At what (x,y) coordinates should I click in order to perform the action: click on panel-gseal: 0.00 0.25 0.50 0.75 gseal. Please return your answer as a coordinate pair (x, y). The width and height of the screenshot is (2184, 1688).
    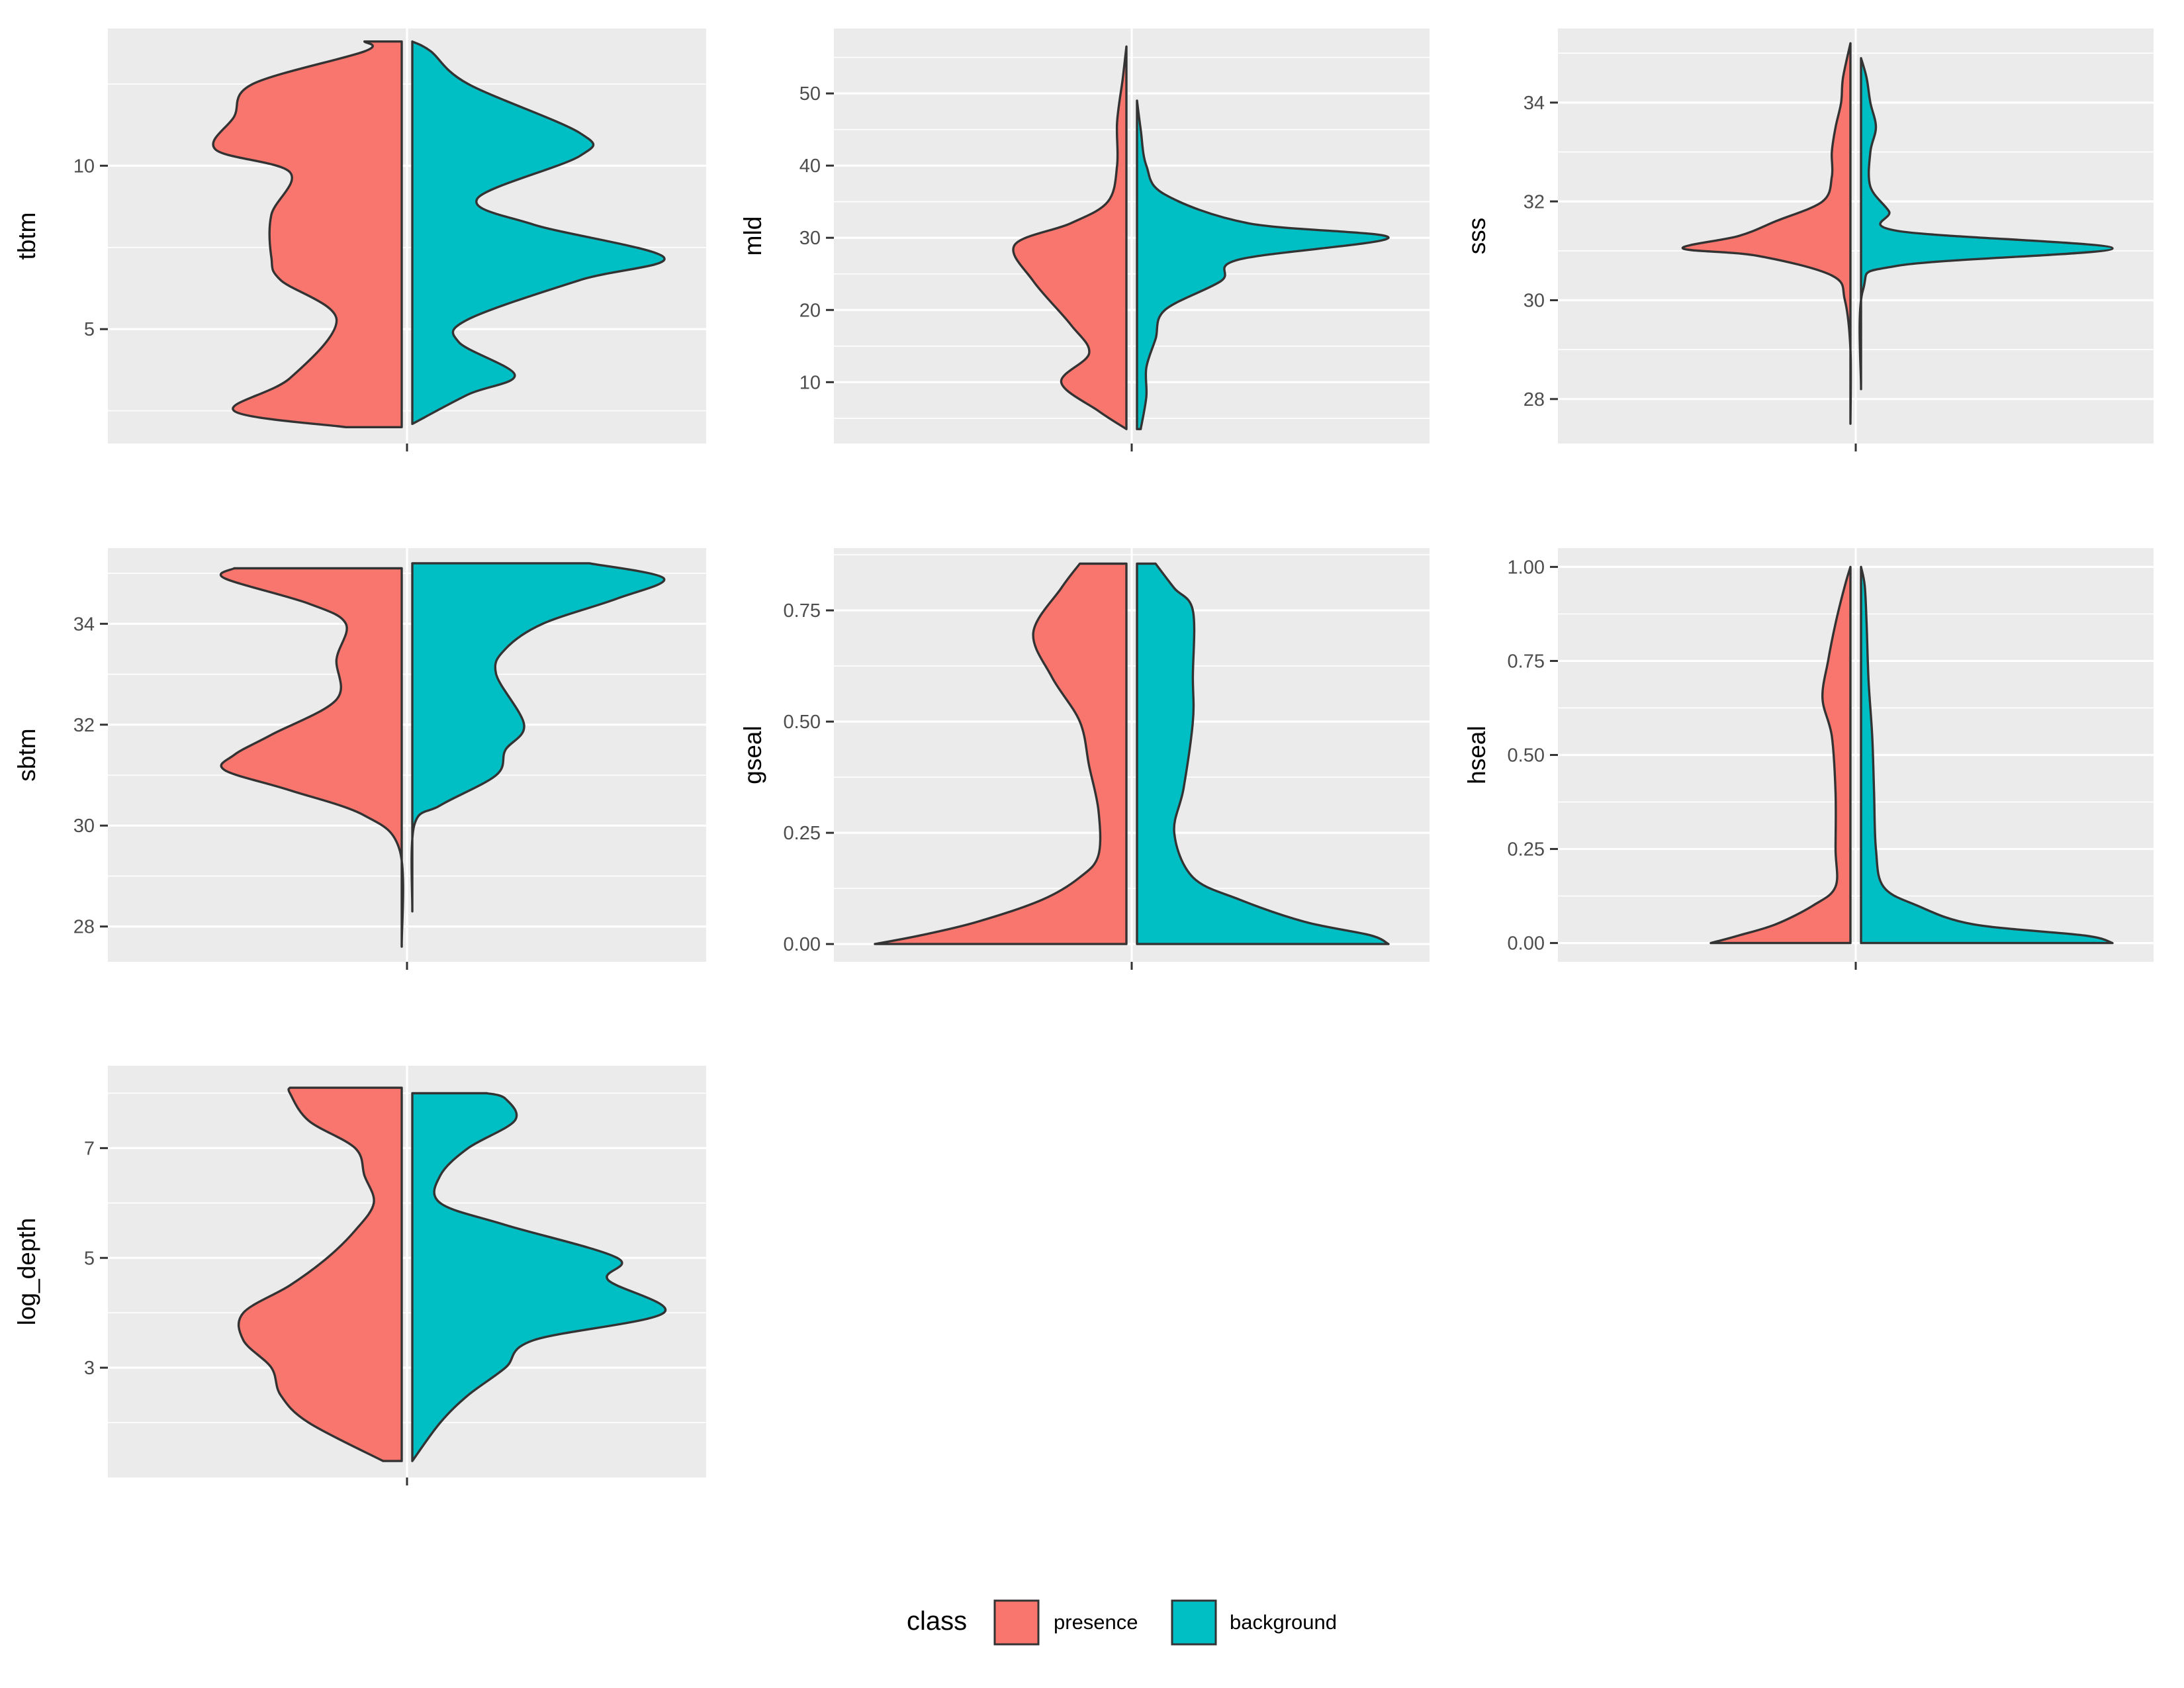
    Looking at the image, I should click on (1084, 759).